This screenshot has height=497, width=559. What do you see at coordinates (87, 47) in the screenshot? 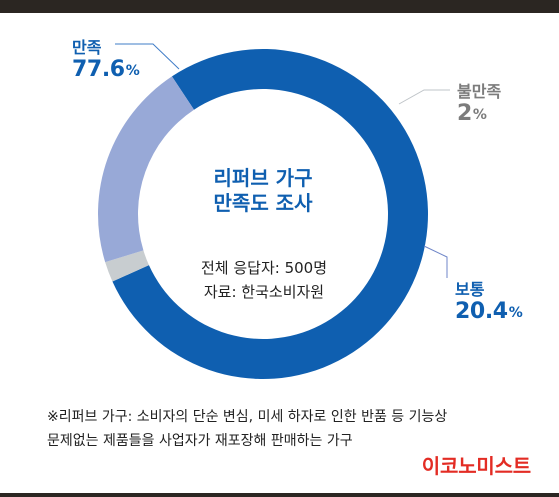
I see `label-satisfied-name: 만족` at bounding box center [87, 47].